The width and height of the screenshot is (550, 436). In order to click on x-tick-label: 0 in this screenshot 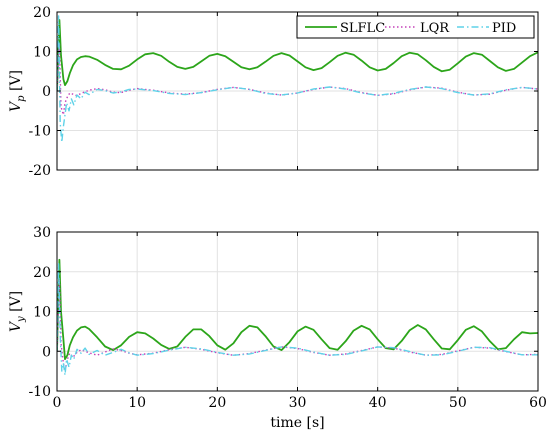, I will do `click(57, 403)`.